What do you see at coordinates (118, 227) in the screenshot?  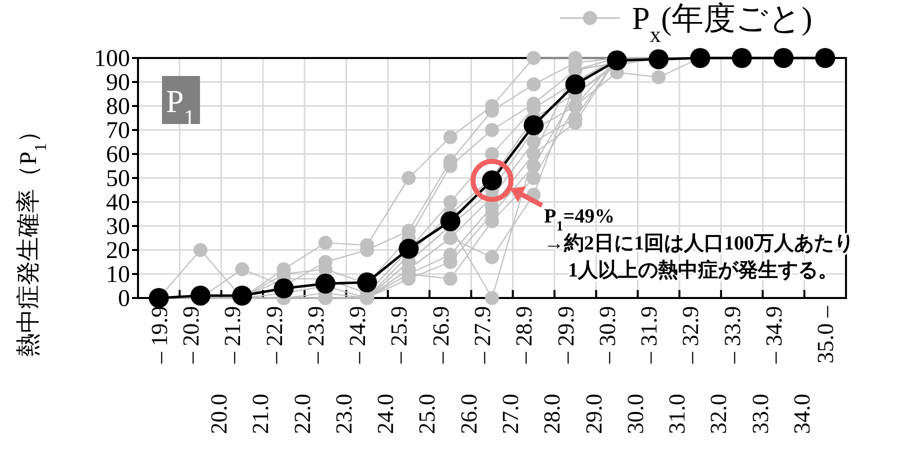 I see `y-tick-label: 30` at bounding box center [118, 227].